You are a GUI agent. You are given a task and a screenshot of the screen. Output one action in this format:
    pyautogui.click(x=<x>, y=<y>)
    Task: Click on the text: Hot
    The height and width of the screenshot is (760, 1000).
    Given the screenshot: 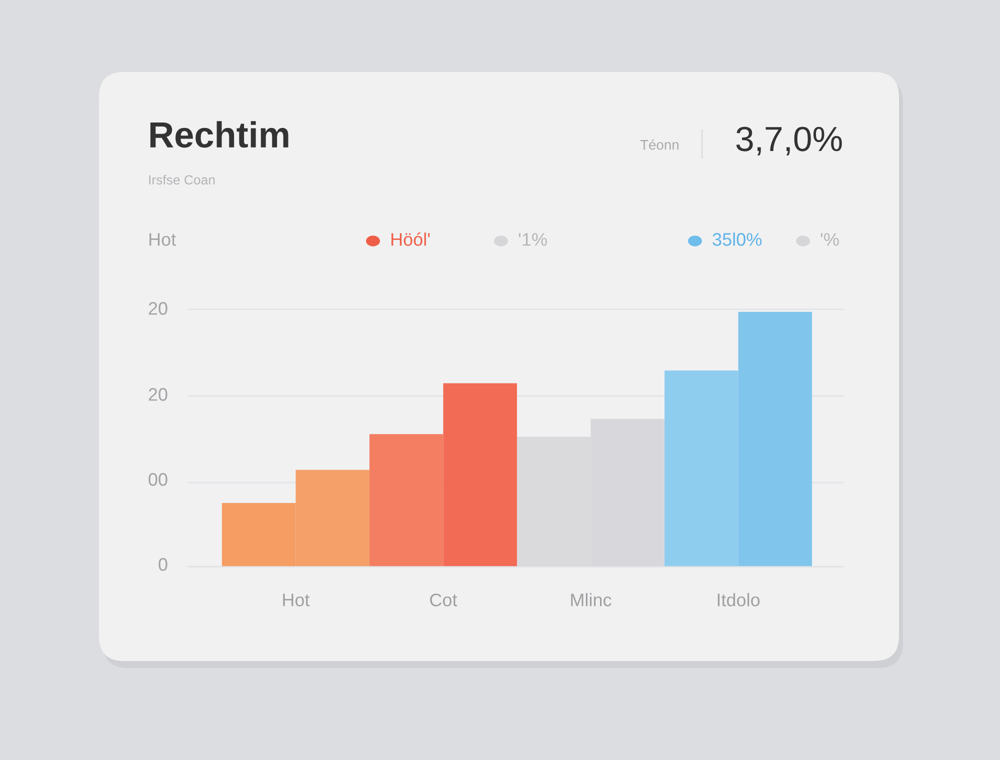 What is the action you would take?
    pyautogui.click(x=162, y=239)
    